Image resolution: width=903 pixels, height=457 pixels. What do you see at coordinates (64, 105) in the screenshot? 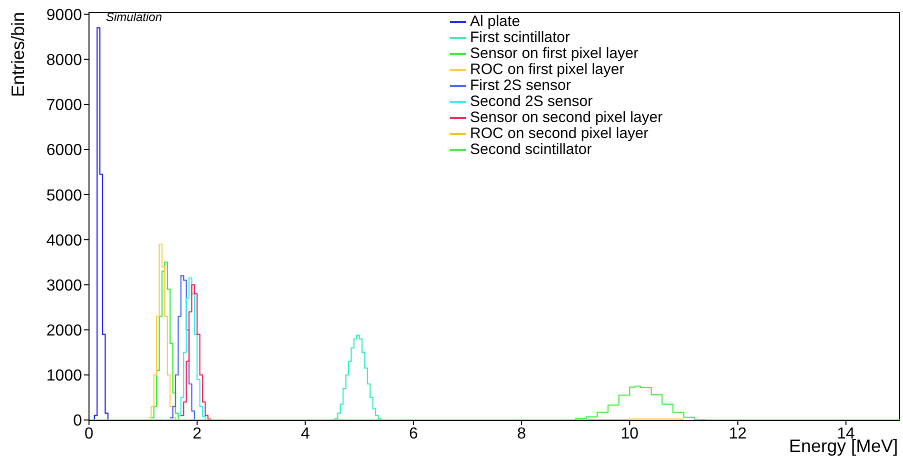
I see `y-tick-label: 7000` at bounding box center [64, 105].